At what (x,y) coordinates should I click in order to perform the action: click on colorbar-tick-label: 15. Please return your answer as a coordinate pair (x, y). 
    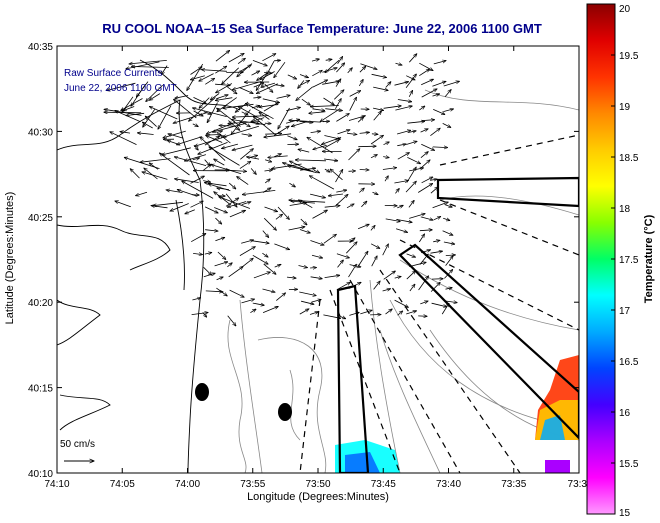
    Looking at the image, I should click on (625, 513).